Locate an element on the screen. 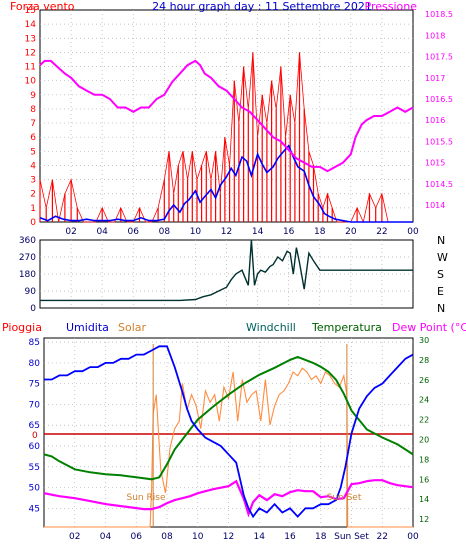  wind-speed-tick-label: 4 is located at coordinates (33, 166).